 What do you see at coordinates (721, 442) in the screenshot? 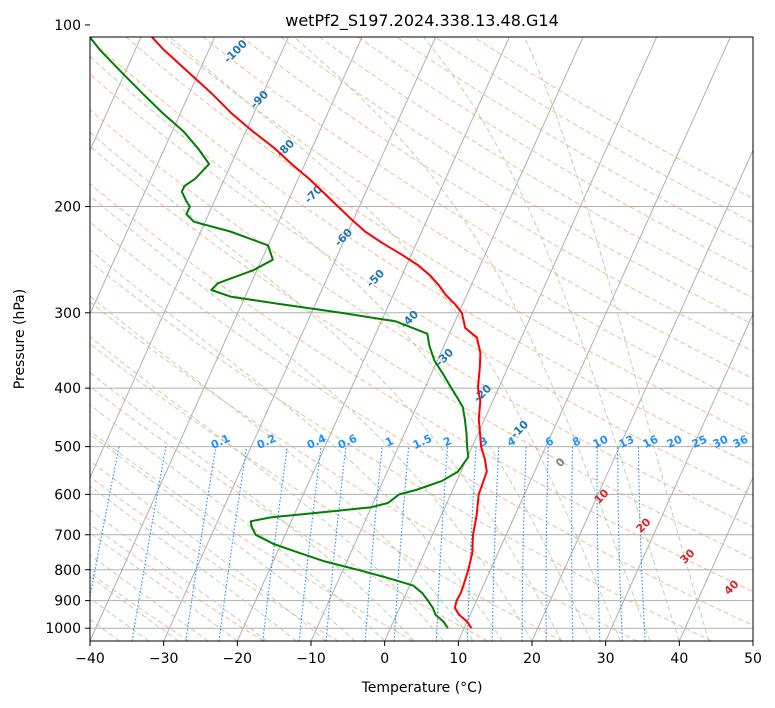
I see `mixing-ratio-label: 30` at bounding box center [721, 442].